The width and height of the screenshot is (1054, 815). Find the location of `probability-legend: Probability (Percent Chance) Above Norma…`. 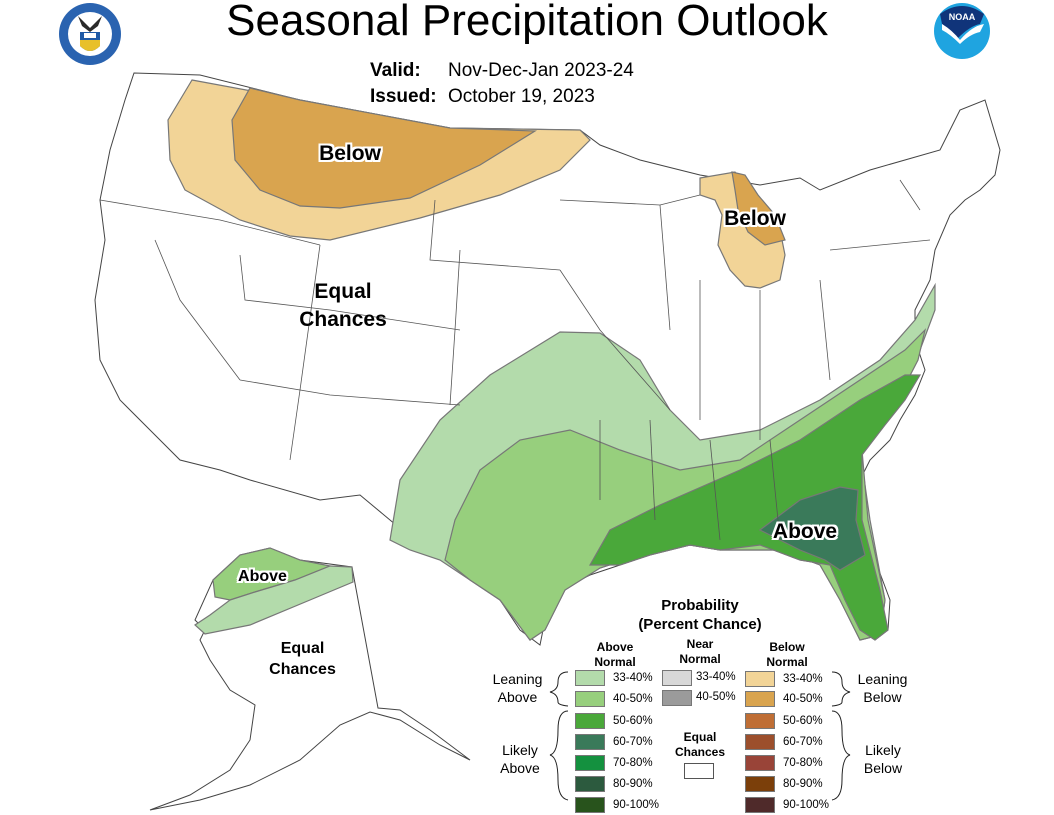

probability-legend: Probability (Percent Chance) Above Norma… is located at coordinates (700, 702).